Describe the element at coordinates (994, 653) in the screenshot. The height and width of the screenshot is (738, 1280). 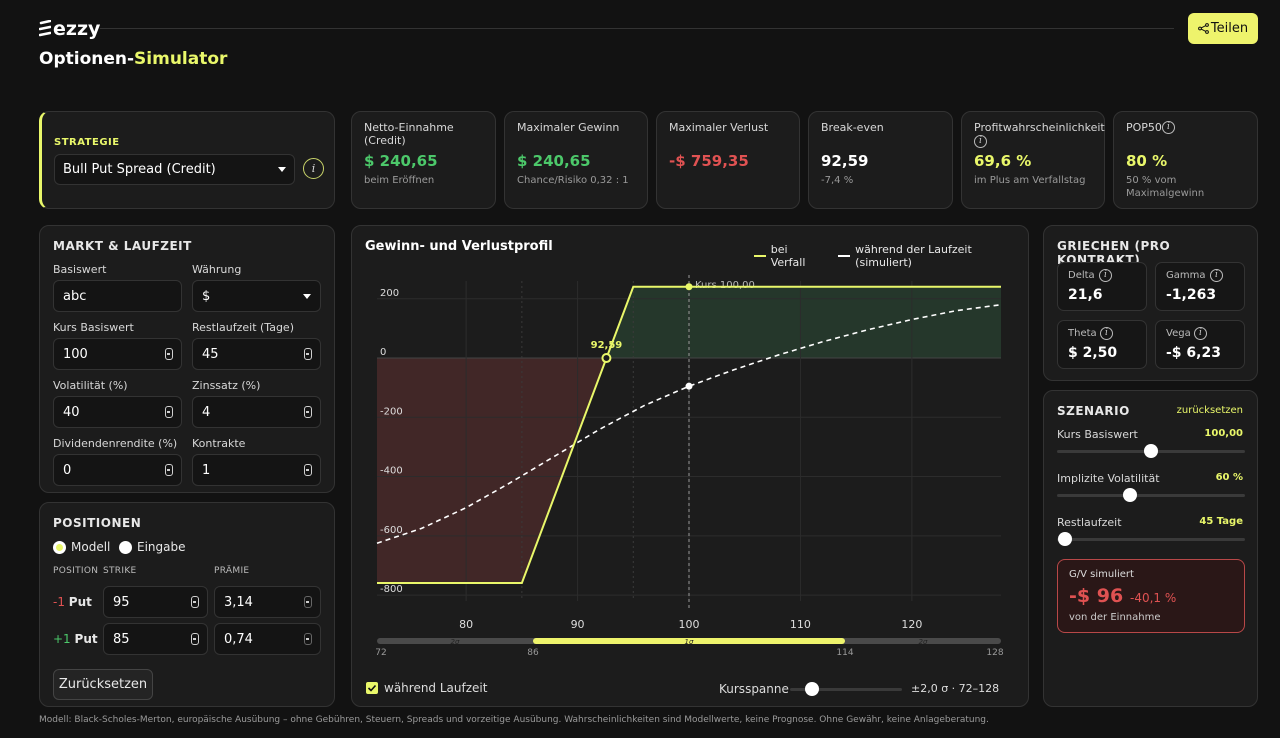
I see `sigma-tick-label: 128` at that location.